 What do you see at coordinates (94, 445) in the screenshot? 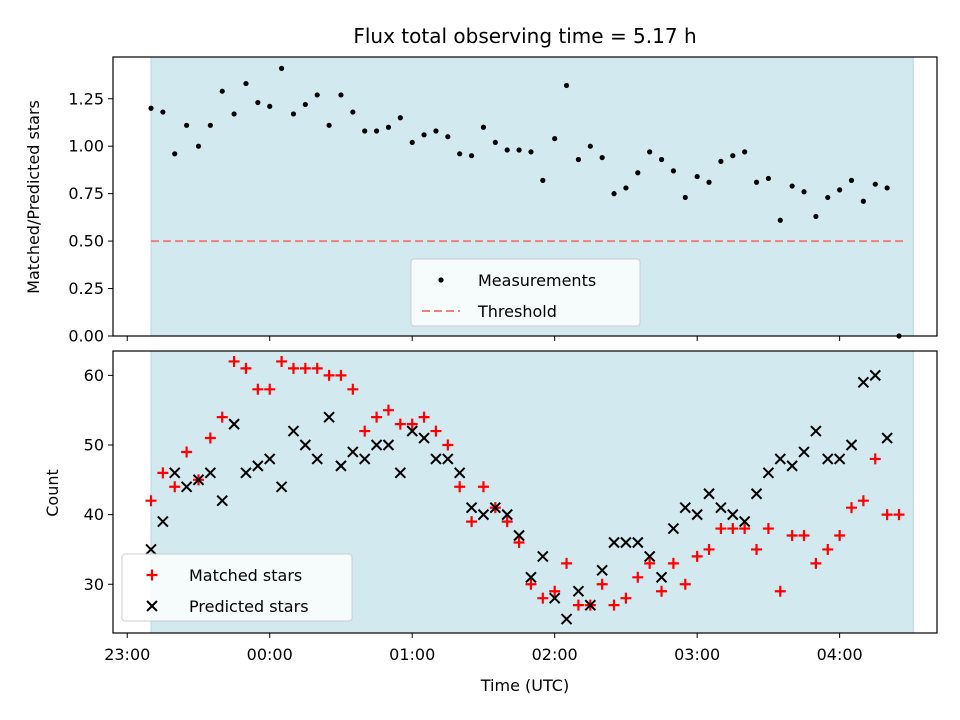
I see `y-tick-label: 50` at bounding box center [94, 445].